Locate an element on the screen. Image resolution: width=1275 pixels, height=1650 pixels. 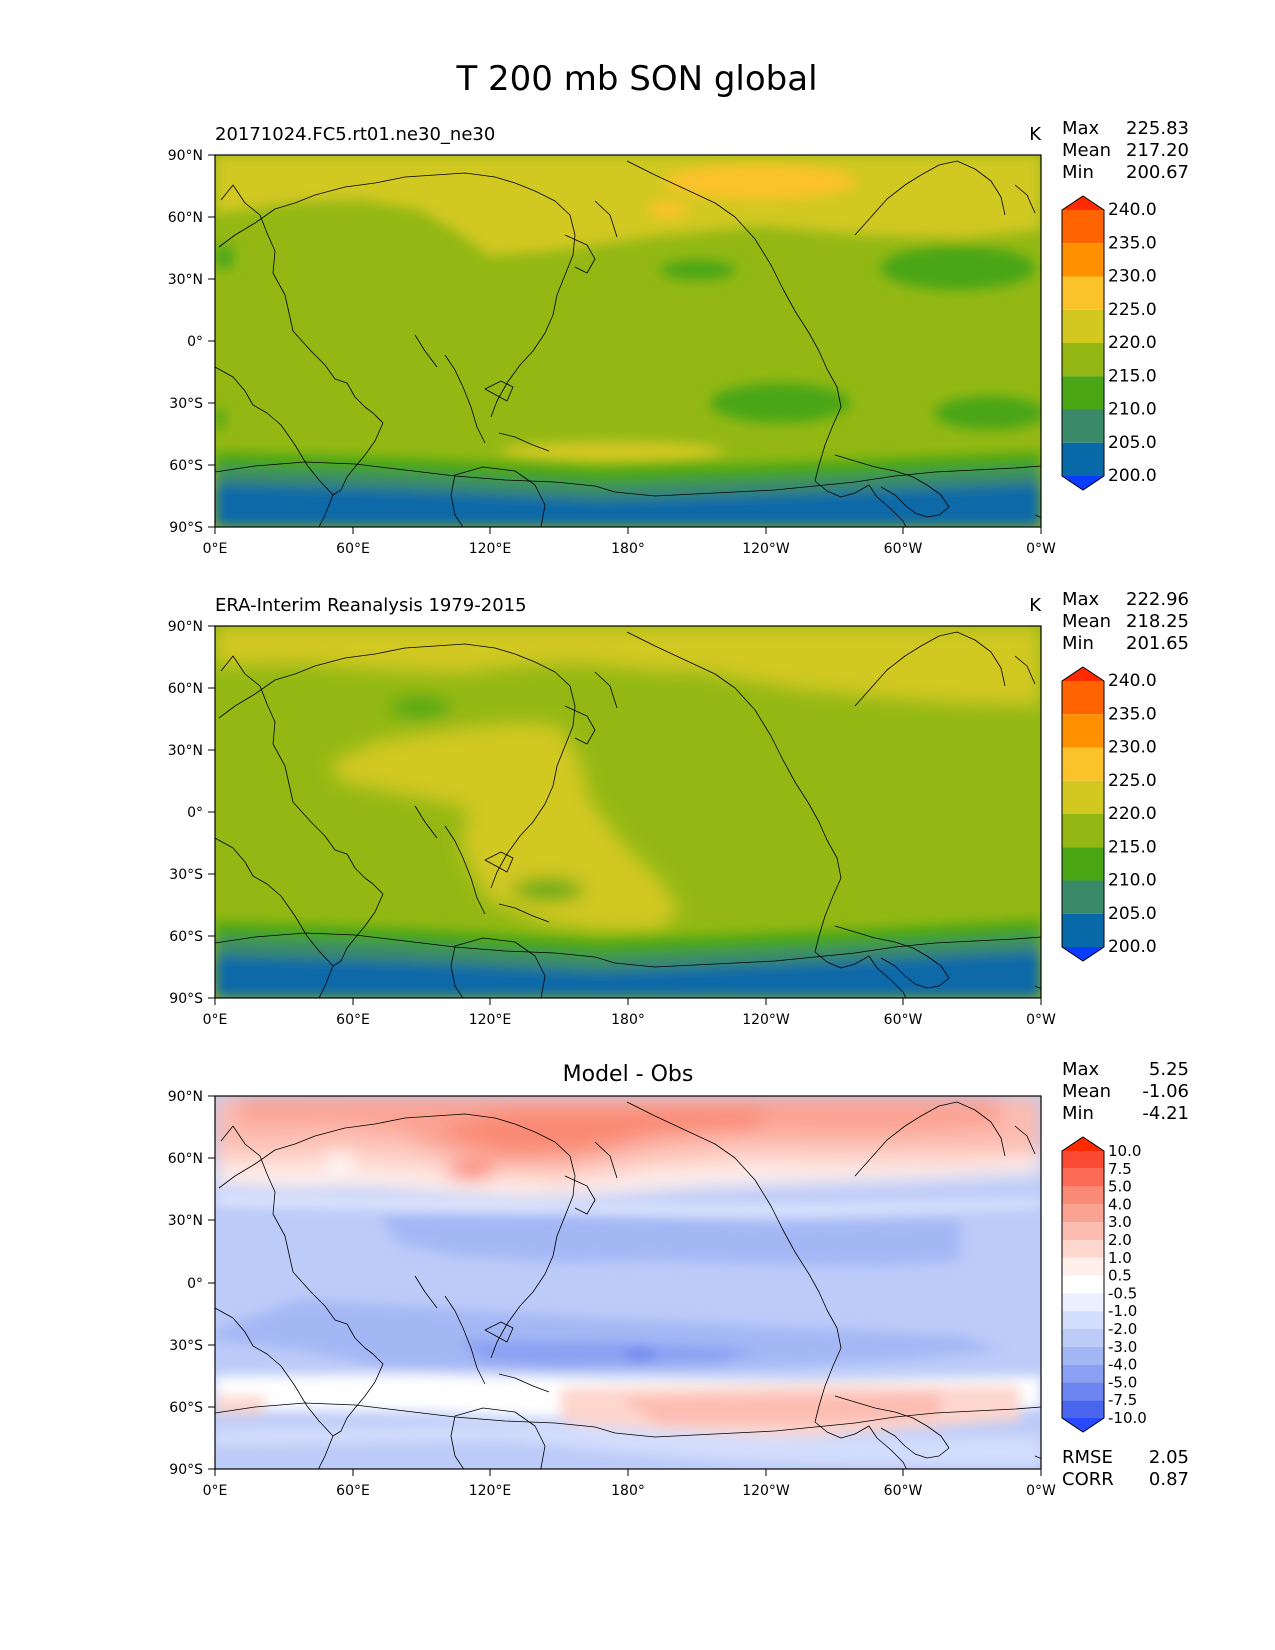
stat-value: 200.67 is located at coordinates (1157, 172).